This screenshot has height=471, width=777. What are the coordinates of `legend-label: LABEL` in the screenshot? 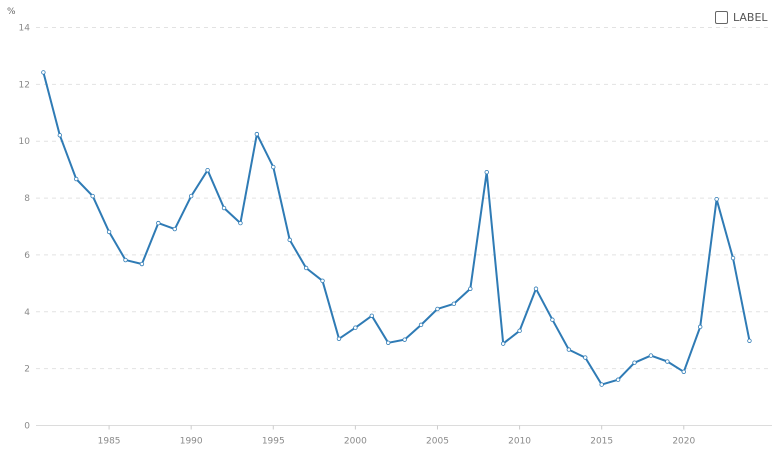 It's located at (750, 17).